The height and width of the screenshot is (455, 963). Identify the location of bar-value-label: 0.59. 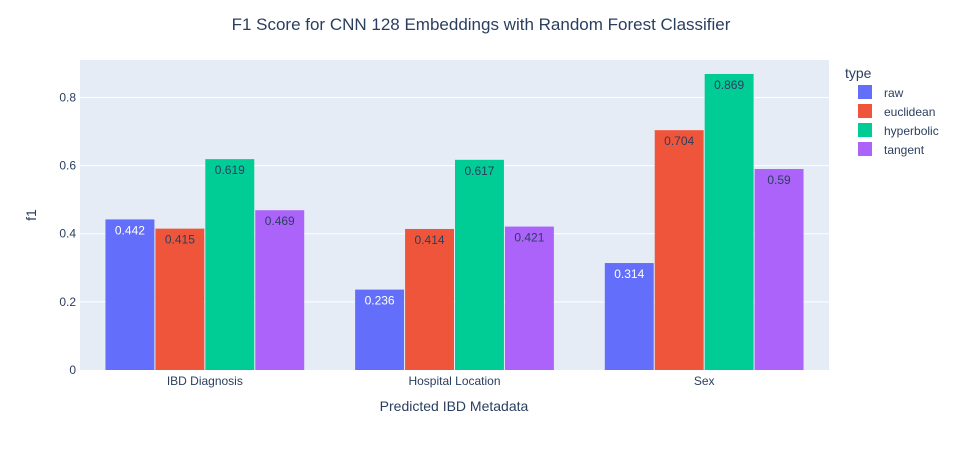
(779, 180).